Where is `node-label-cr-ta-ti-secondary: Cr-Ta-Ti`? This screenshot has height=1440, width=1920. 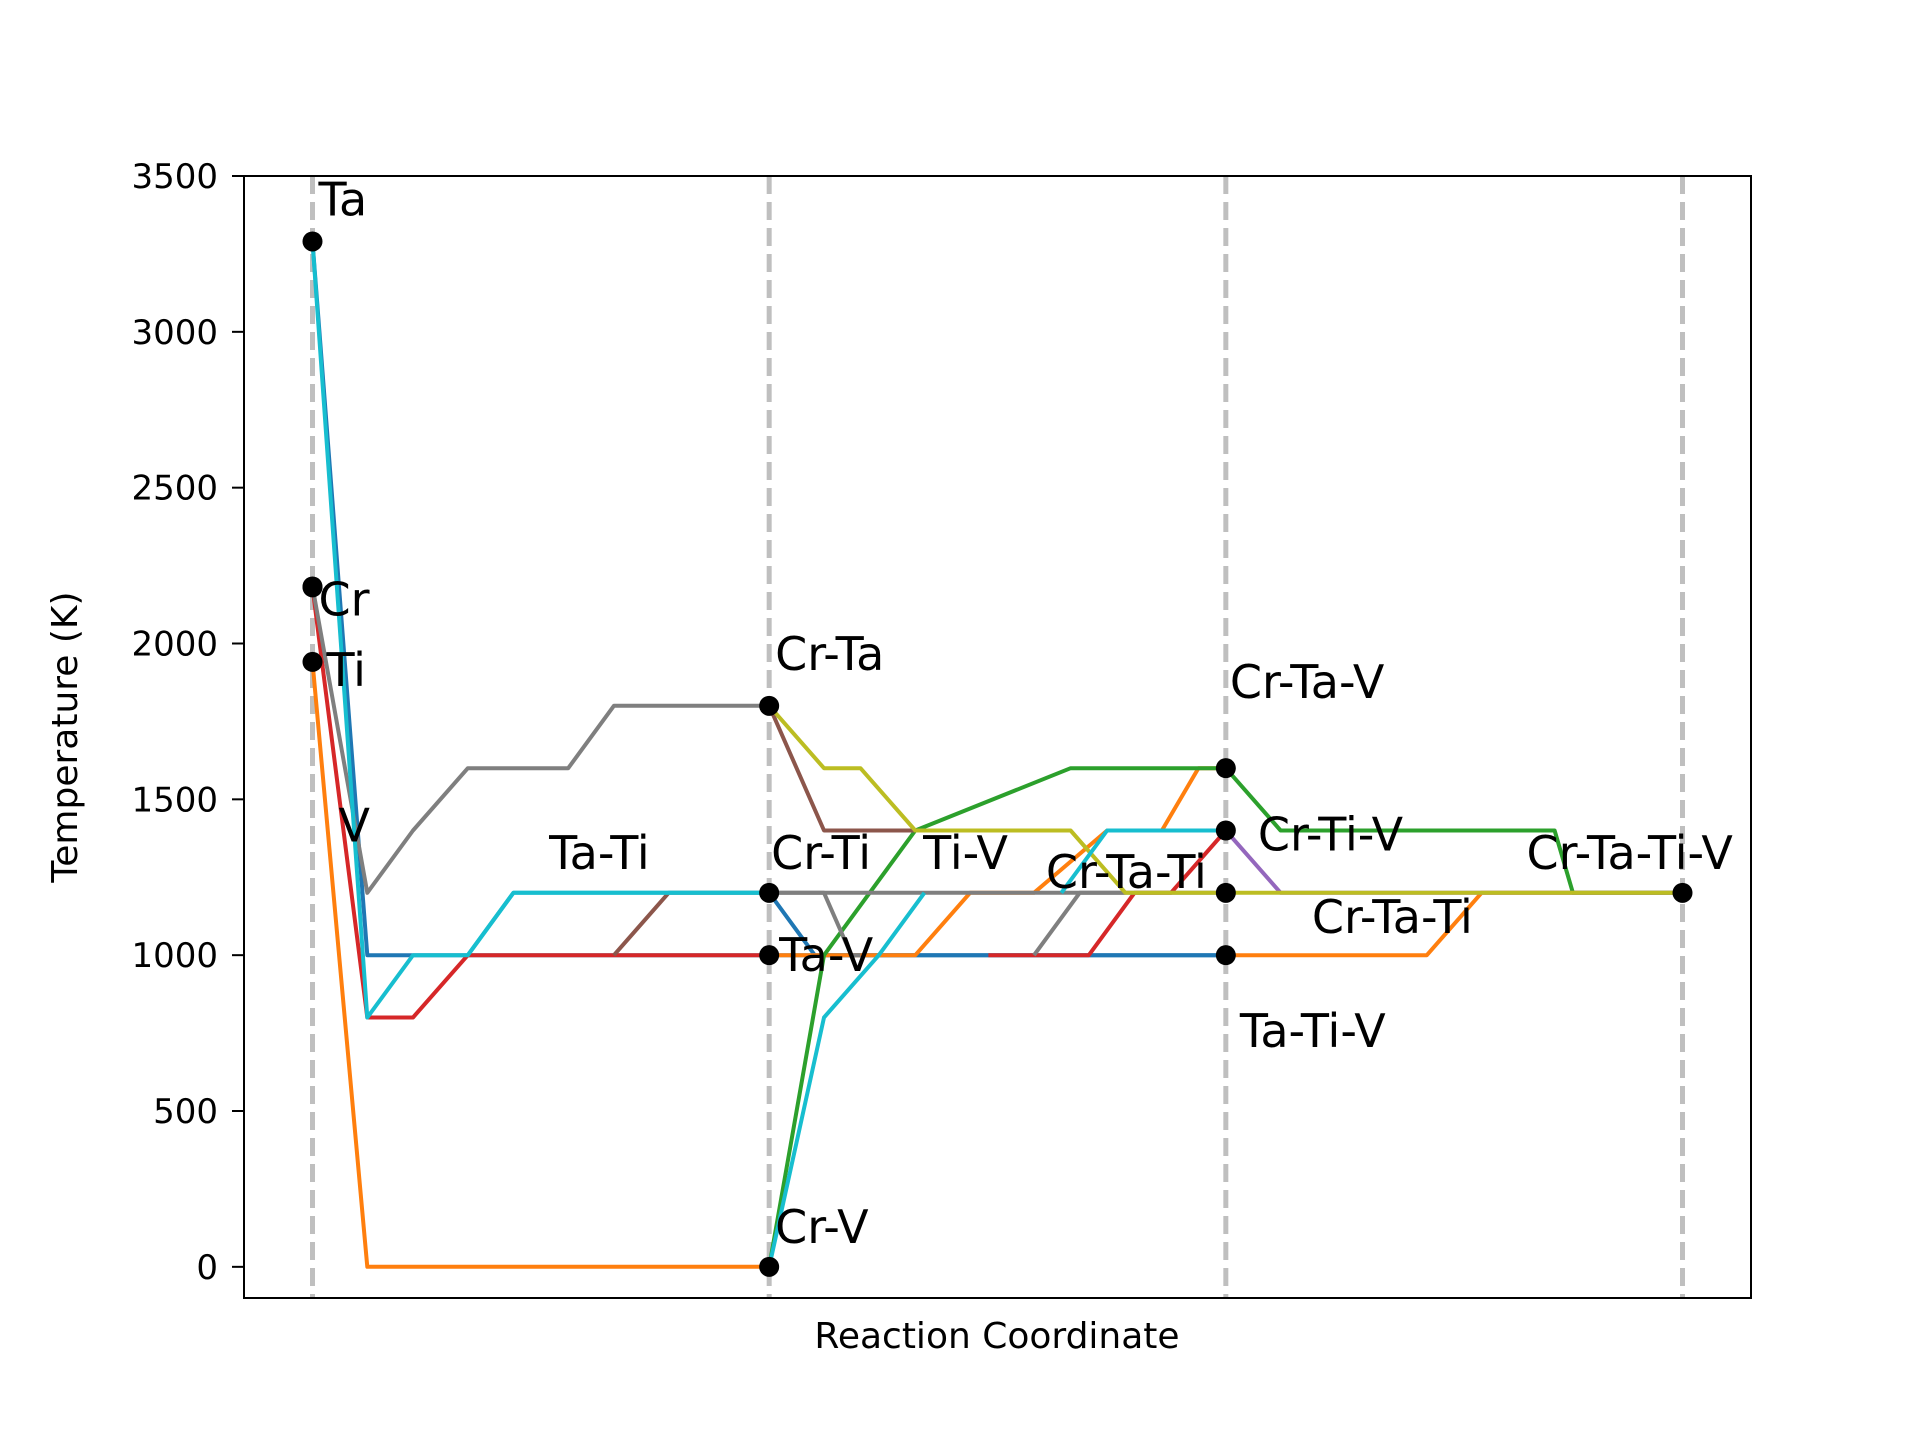
node-label-cr-ta-ti-secondary: Cr-Ta-Ti is located at coordinates (1392, 917).